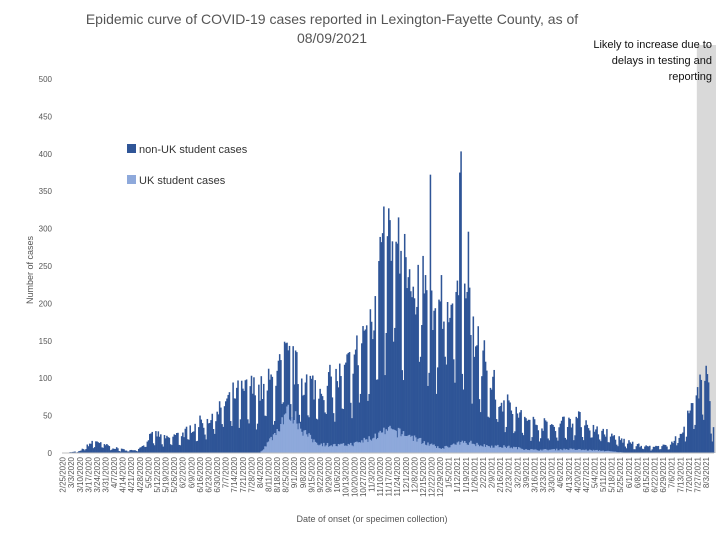  I want to click on reporting-delay-shade, so click(706, 249).